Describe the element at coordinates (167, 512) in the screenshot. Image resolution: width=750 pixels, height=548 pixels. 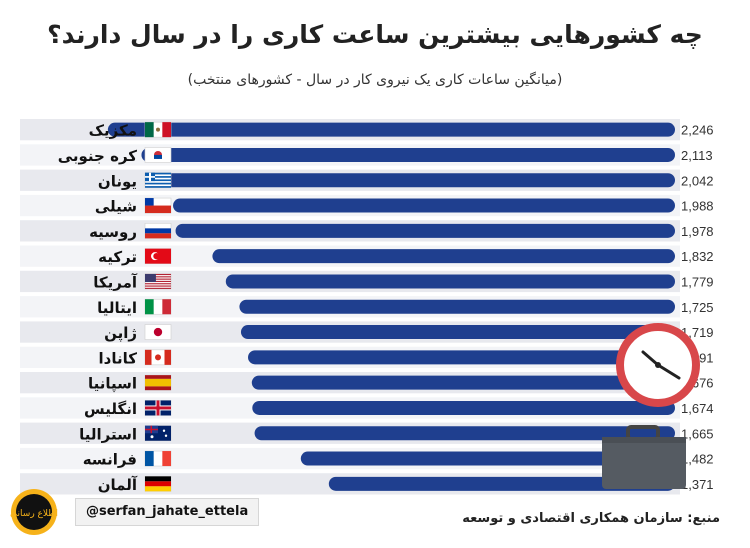
I see `social-handle: @serfan_jahate_ettela` at that location.